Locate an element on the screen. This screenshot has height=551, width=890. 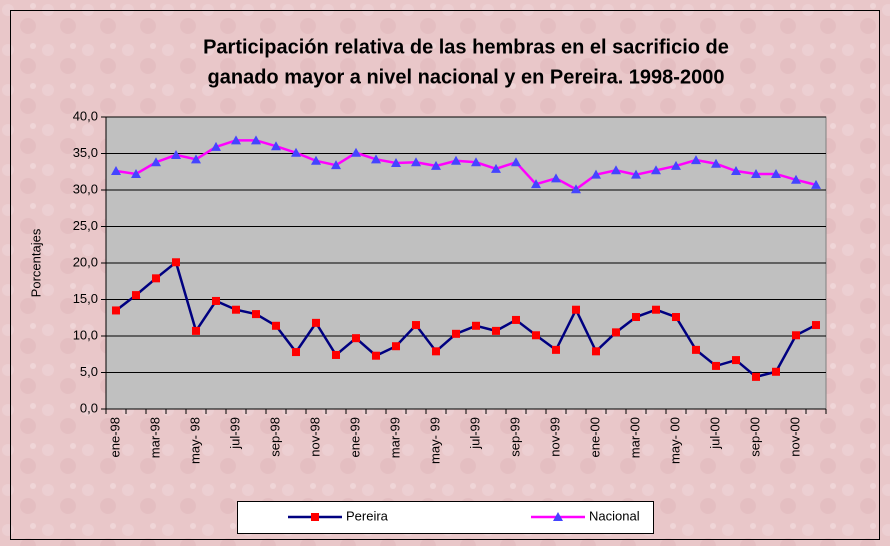
y-tick-label: 20,0 is located at coordinates (85, 261).